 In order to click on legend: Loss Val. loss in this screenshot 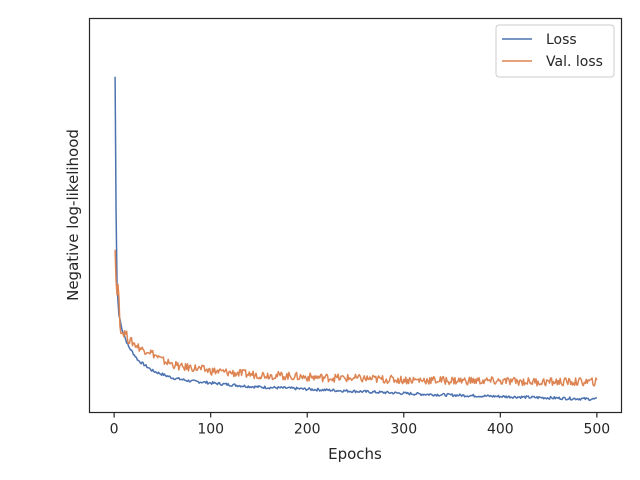, I will do `click(555, 51)`.